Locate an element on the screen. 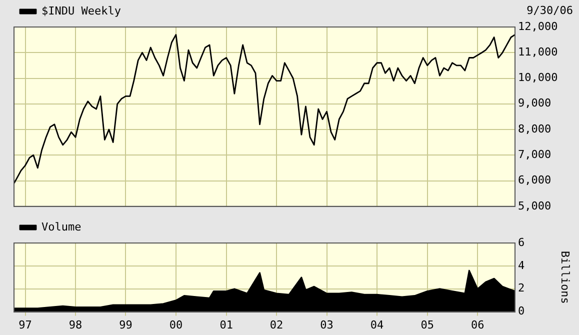  x-tick-label: 06 is located at coordinates (477, 325).